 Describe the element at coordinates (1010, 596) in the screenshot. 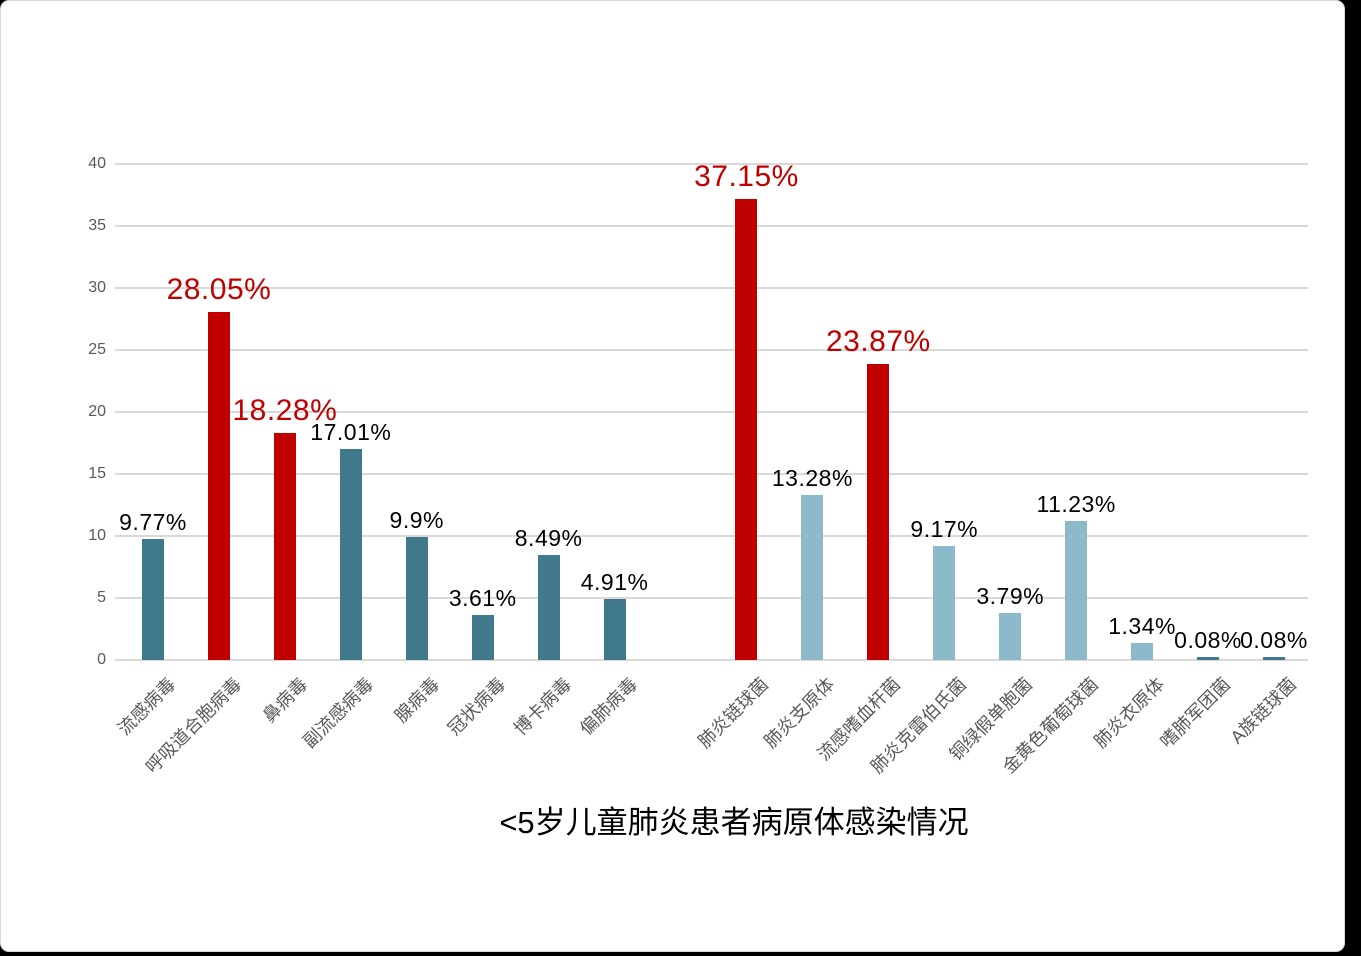

I see `bar-value-label: 3.79%` at that location.